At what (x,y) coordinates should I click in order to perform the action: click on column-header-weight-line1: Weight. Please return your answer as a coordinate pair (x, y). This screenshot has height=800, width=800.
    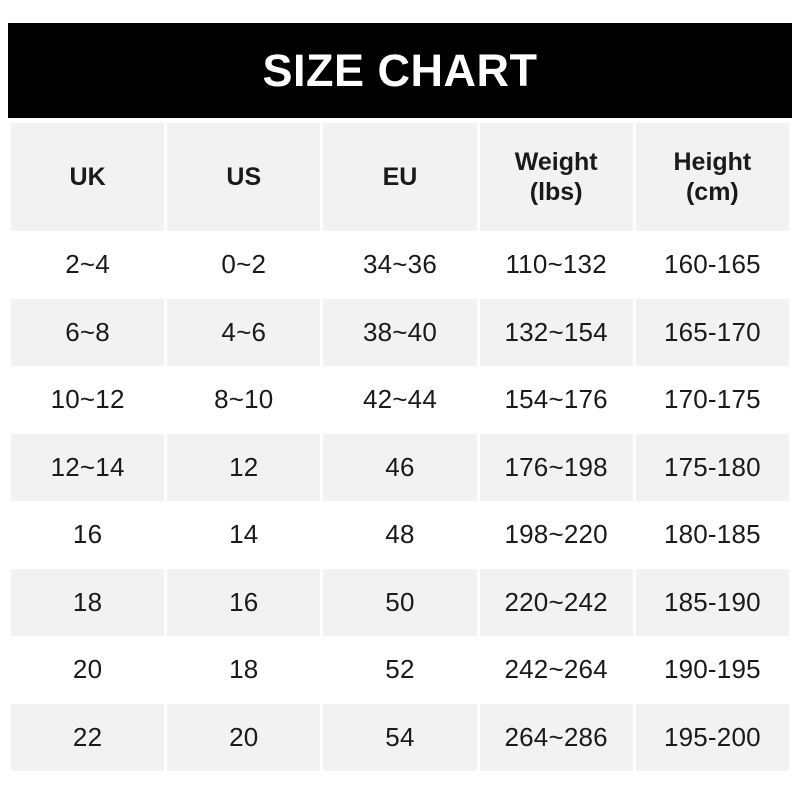
    Looking at the image, I should click on (556, 161).